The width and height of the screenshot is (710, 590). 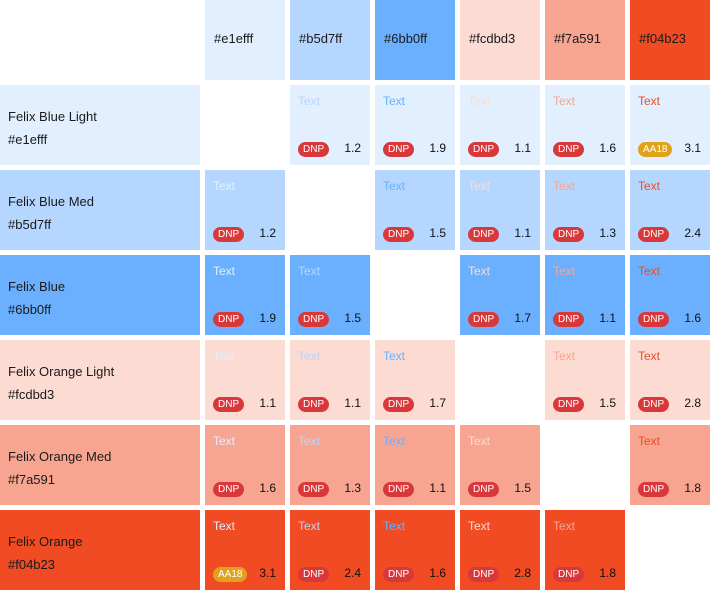 I want to click on column-header: #f7a591, so click(x=585, y=40).